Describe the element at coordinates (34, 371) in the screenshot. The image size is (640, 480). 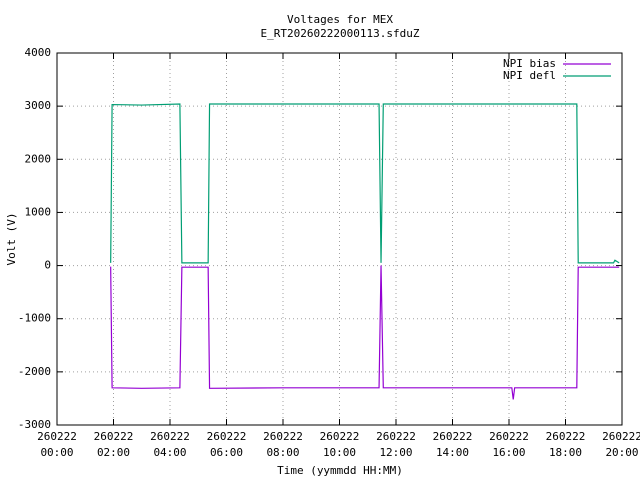
I see `y-tick-label: -2000` at that location.